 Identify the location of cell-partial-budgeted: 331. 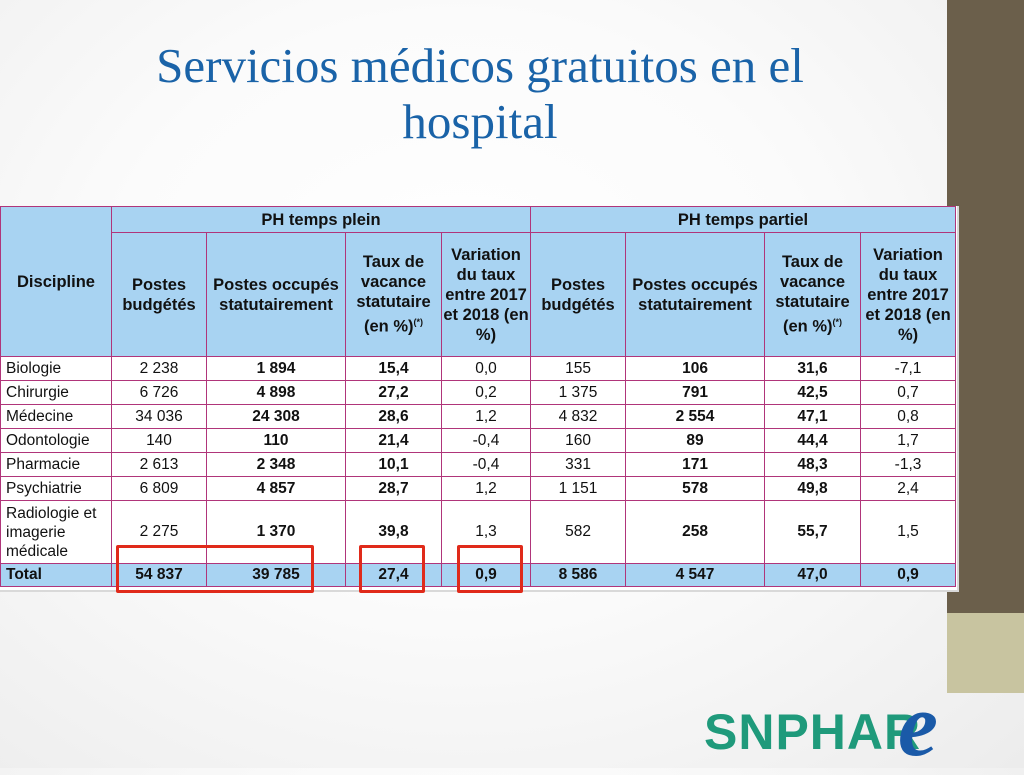
(578, 464).